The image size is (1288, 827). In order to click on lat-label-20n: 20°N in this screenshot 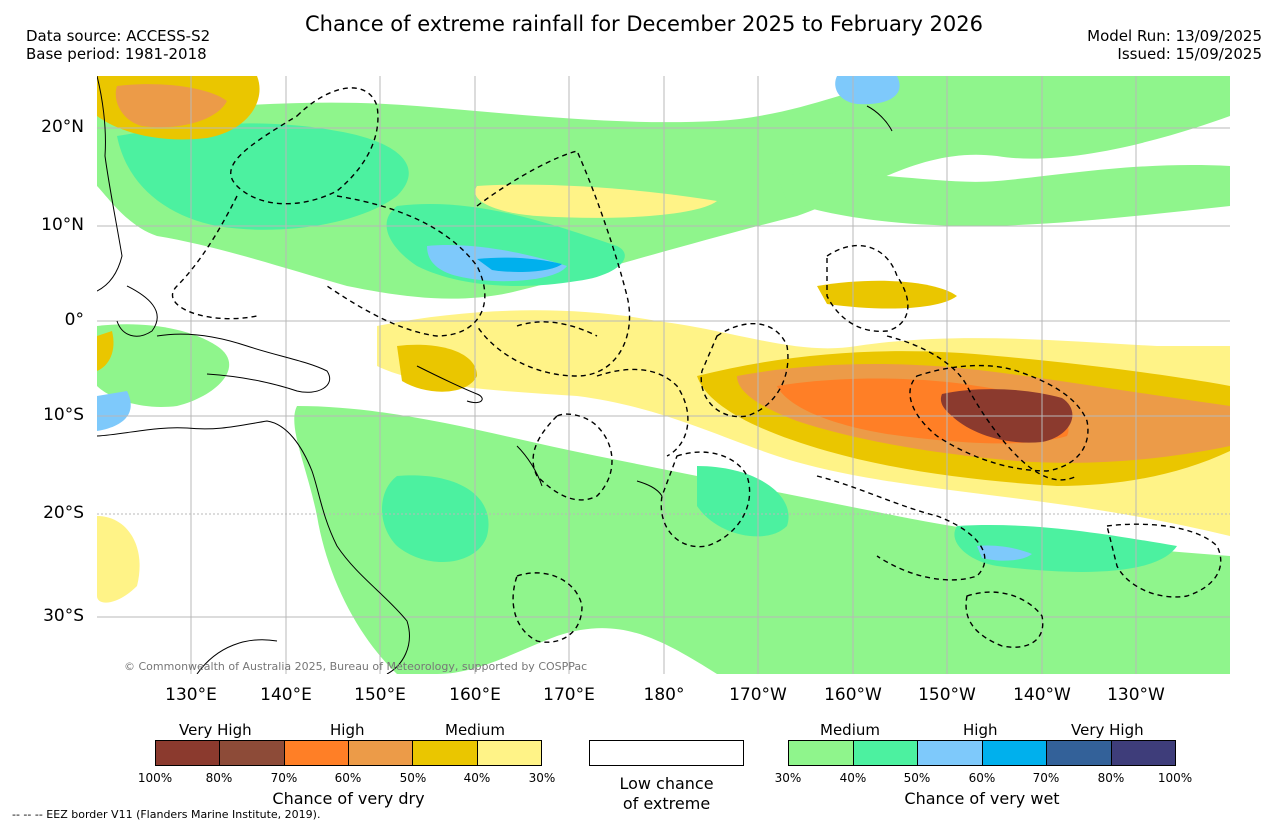, I will do `click(62, 127)`.